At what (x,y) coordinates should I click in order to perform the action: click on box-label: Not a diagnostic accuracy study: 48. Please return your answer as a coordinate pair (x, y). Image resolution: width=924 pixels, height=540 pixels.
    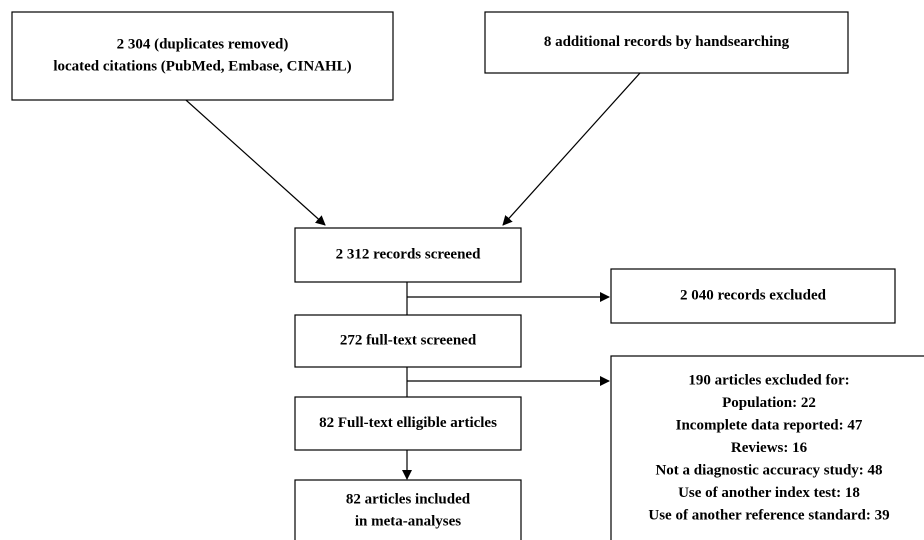
    Looking at the image, I should click on (768, 470).